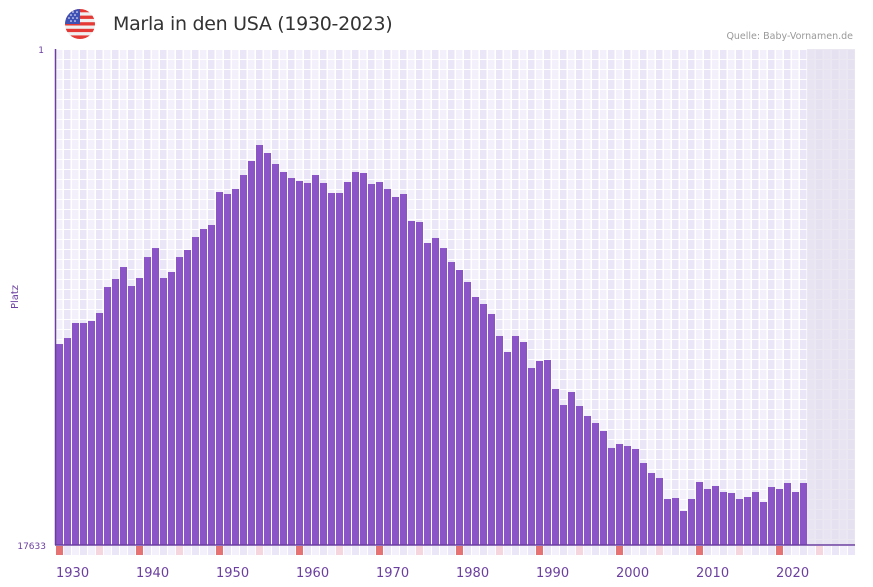  Describe the element at coordinates (763, 523) in the screenshot. I see `bar-2018` at that location.